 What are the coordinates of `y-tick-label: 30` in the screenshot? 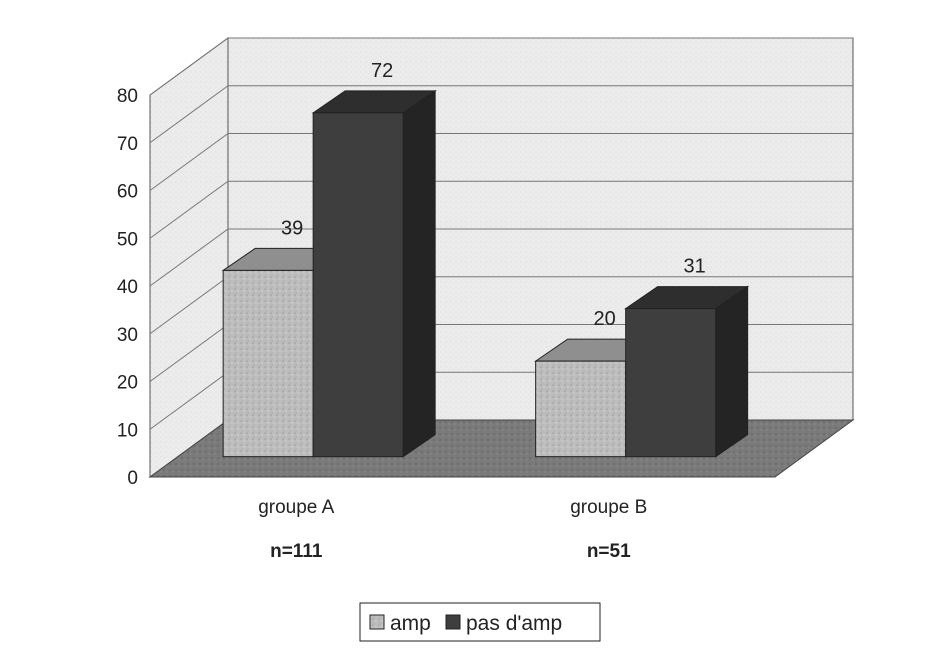 It's located at (127, 335).